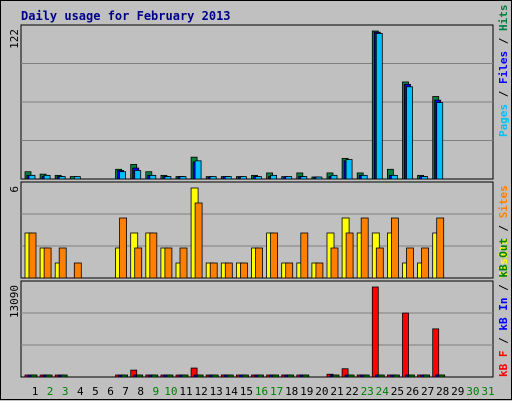 This screenshot has height=401, width=512. Describe the element at coordinates (50, 391) in the screenshot. I see `day-label-2: 2` at that location.